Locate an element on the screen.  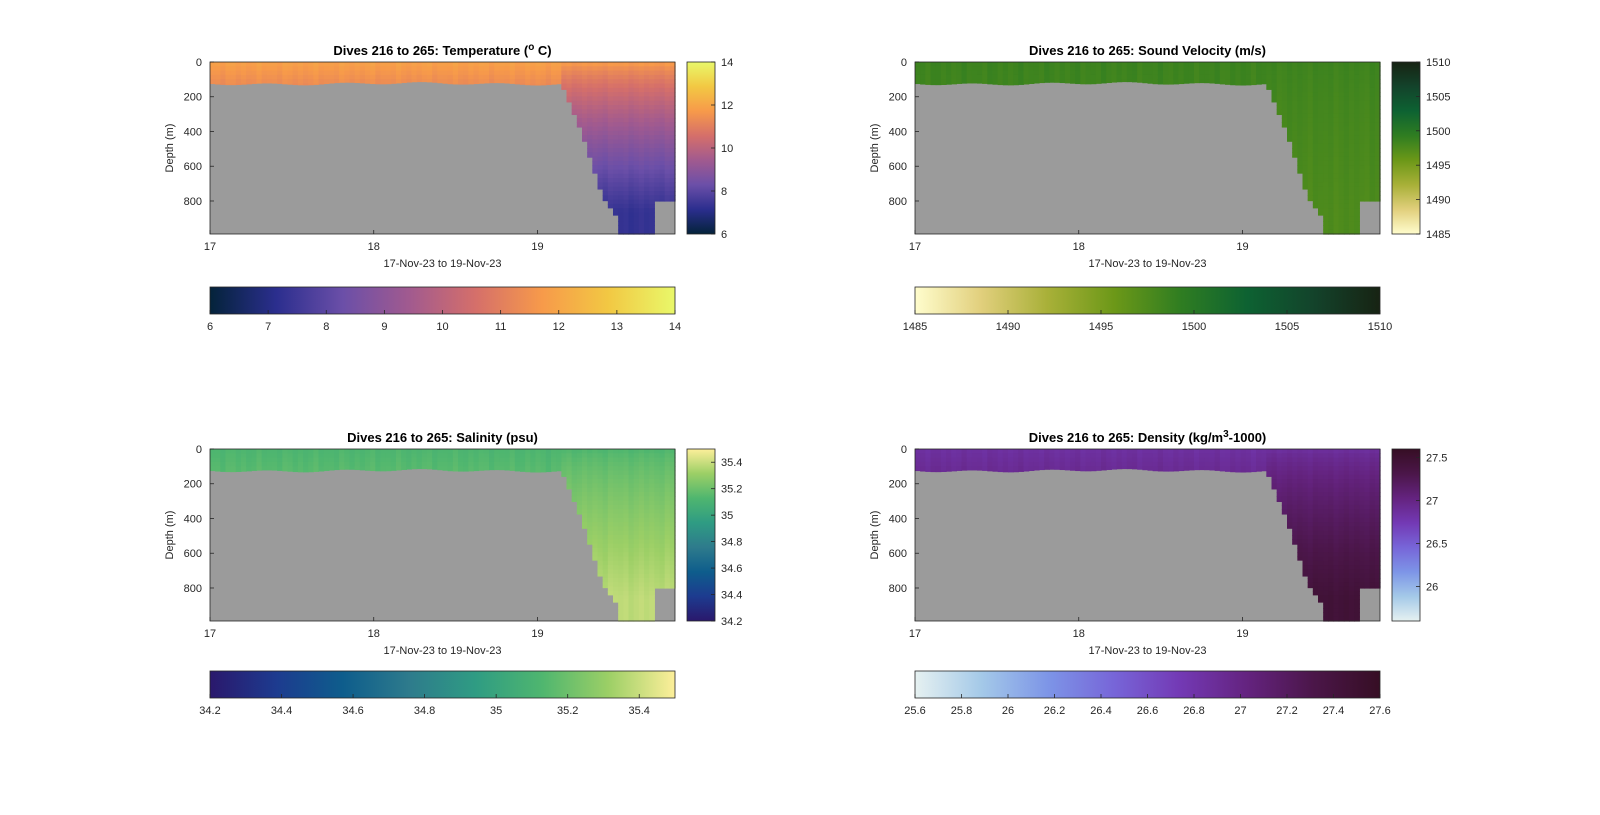
colorbar-horizontal-tick-label: 35 is located at coordinates (496, 711).